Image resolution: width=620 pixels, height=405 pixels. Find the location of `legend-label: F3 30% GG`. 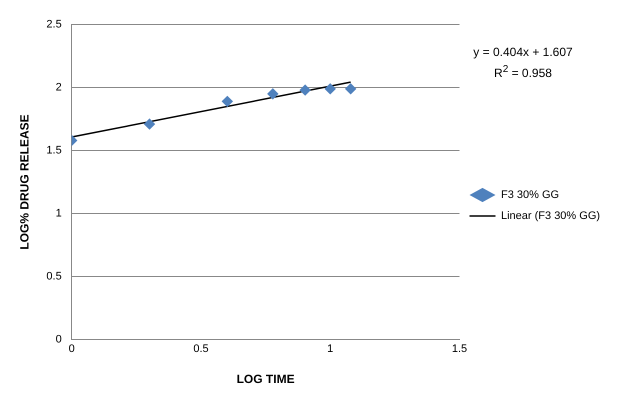

legend-label: F3 30% GG is located at coordinates (530, 195).